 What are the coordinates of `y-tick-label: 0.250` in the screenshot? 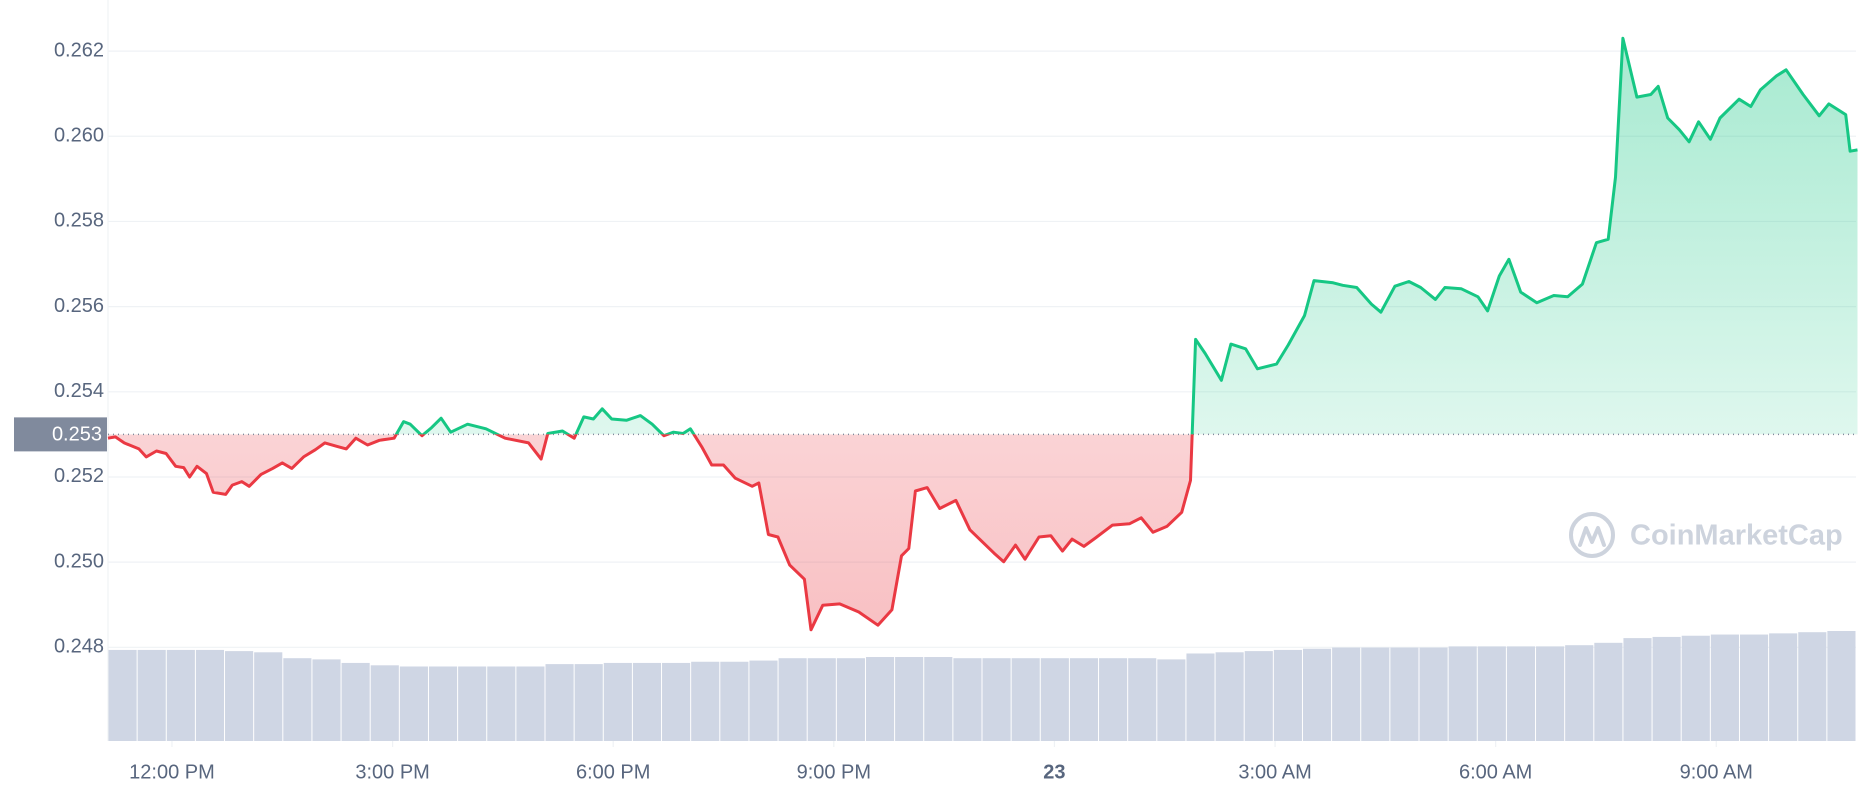 It's located at (79, 561).